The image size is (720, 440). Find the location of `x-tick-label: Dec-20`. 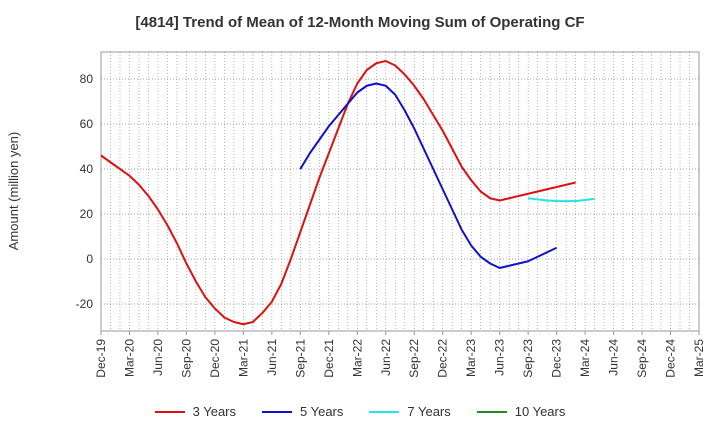

x-tick-label: Dec-20 is located at coordinates (215, 358).